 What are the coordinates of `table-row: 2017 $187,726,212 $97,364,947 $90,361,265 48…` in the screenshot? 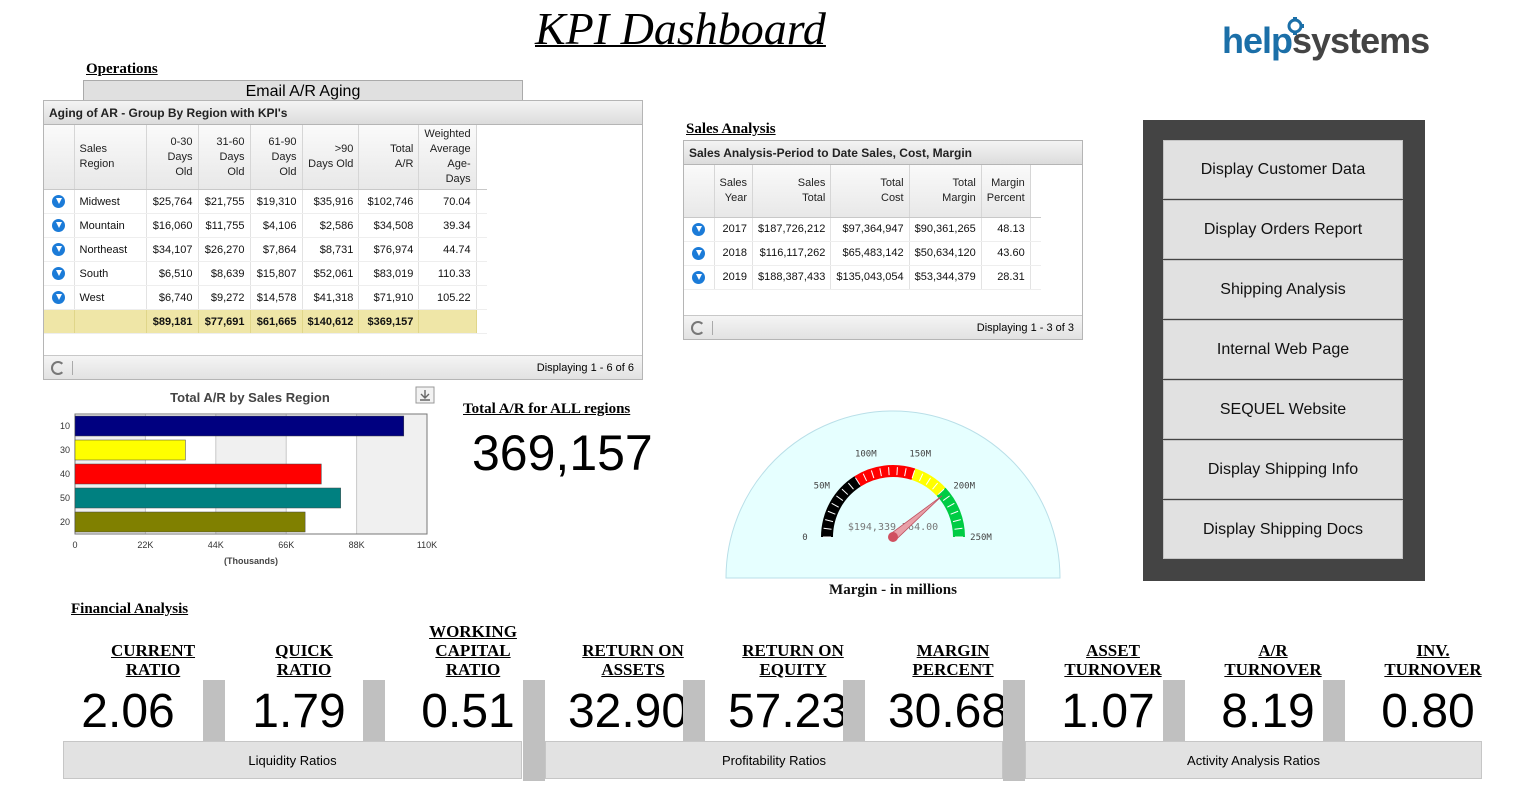 It's located at (862, 229).